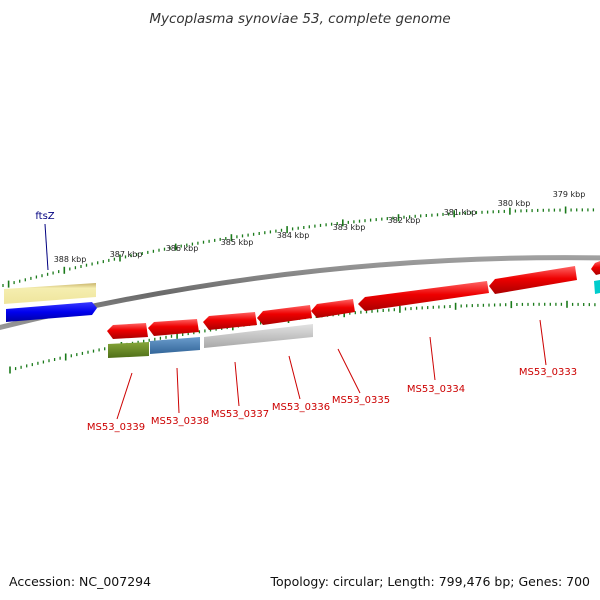 The image size is (600, 600). What do you see at coordinates (240, 414) in the screenshot?
I see `gene-label-ms53-0337: MS53_0337` at bounding box center [240, 414].